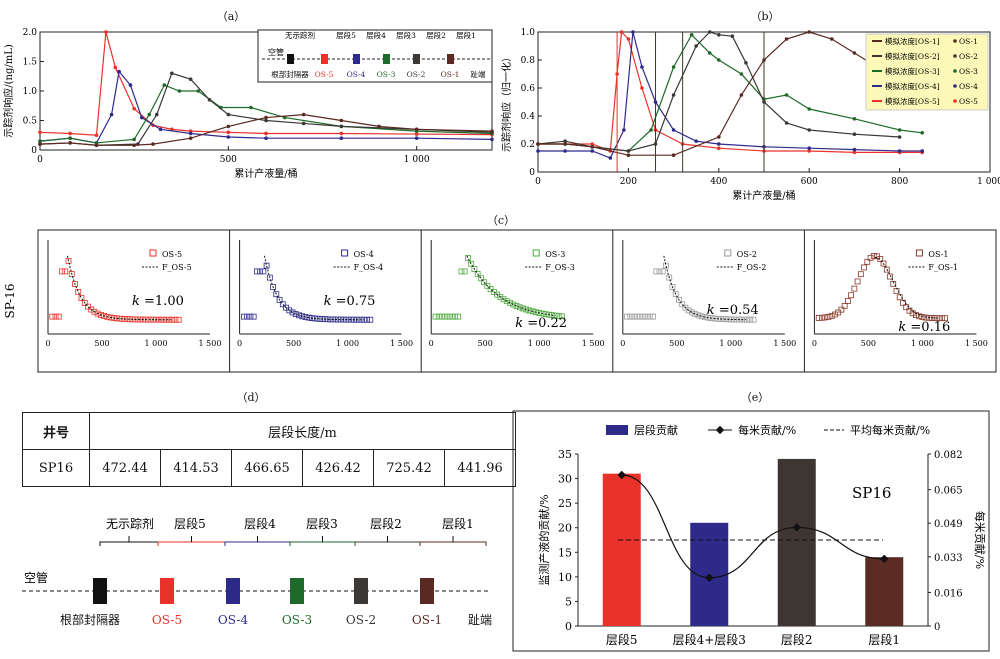 The height and width of the screenshot is (659, 1000). I want to click on fit-curve, so click(119, 288).